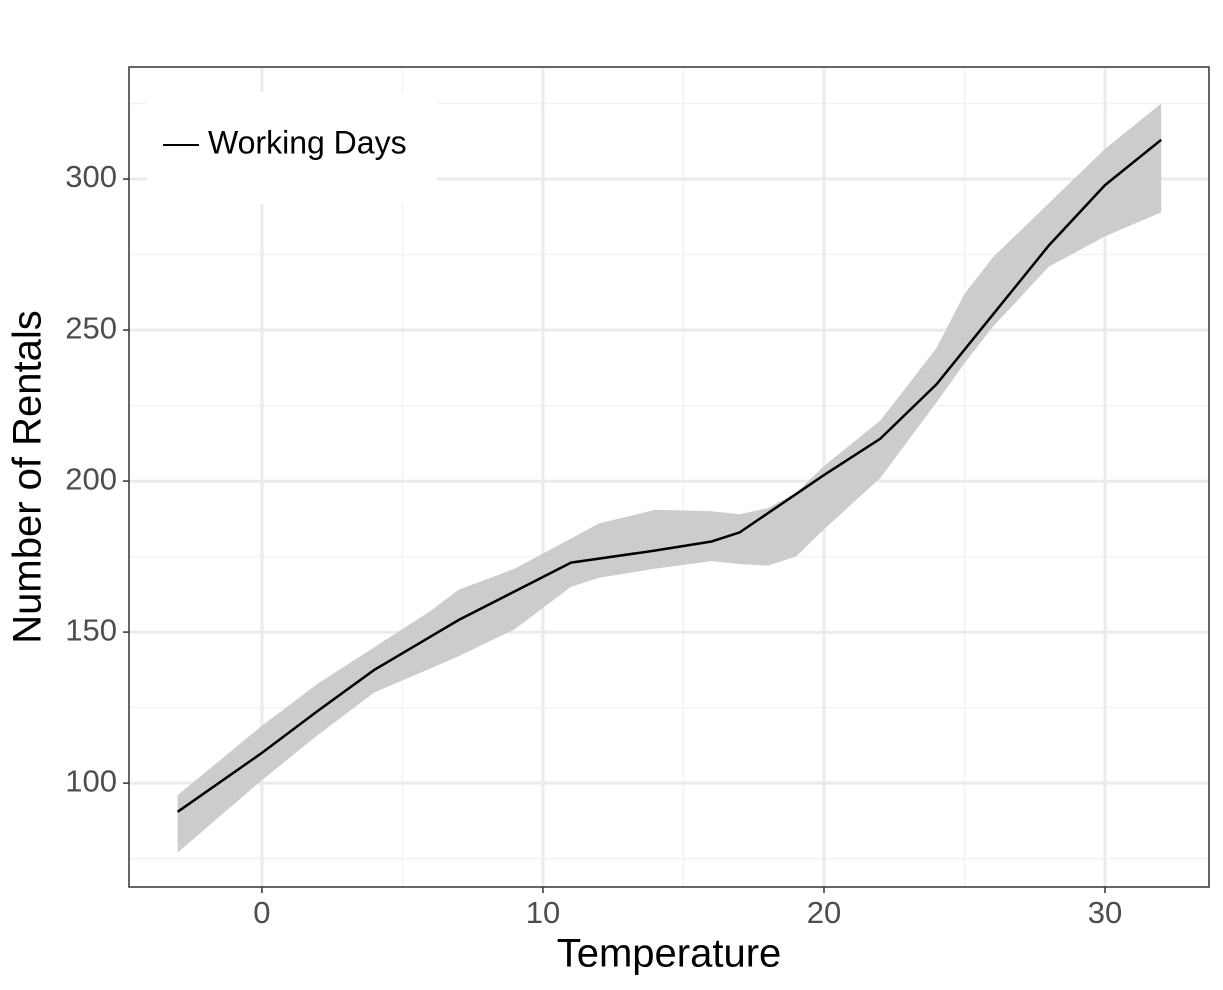 Image resolution: width=1223 pixels, height=990 pixels. What do you see at coordinates (91, 176) in the screenshot?
I see `y-tick-label: 300` at bounding box center [91, 176].